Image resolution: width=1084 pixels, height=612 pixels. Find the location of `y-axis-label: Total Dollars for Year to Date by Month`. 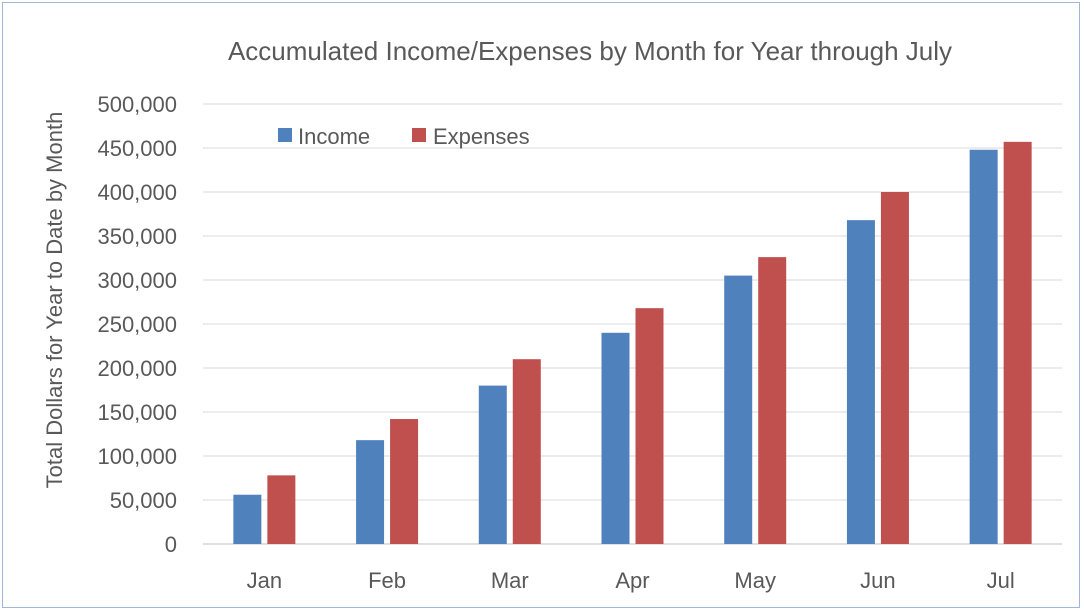

y-axis-label: Total Dollars for Year to Date by Month is located at coordinates (54, 300).